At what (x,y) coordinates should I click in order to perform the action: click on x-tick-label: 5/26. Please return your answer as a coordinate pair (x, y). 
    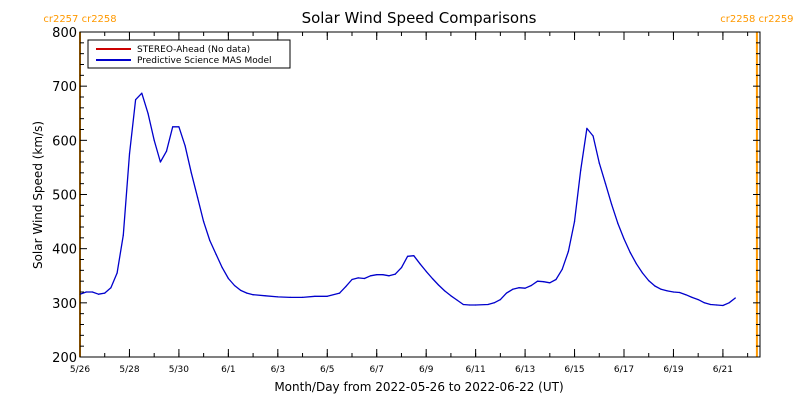
    Looking at the image, I should click on (80, 370).